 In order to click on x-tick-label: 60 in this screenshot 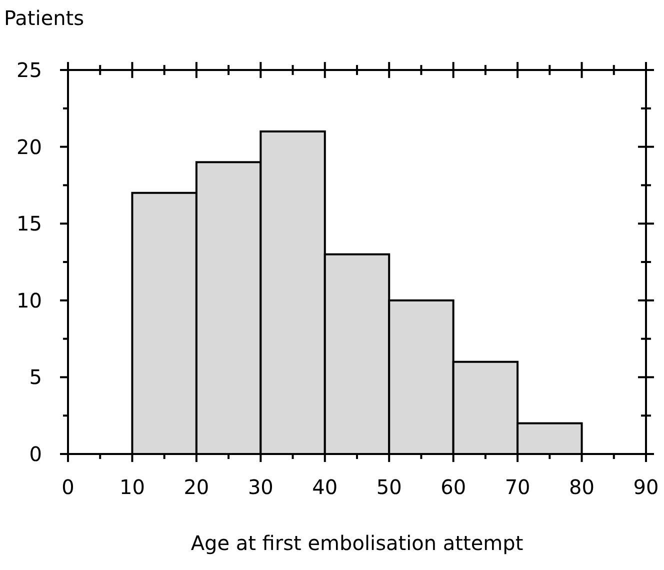, I will do `click(453, 487)`.